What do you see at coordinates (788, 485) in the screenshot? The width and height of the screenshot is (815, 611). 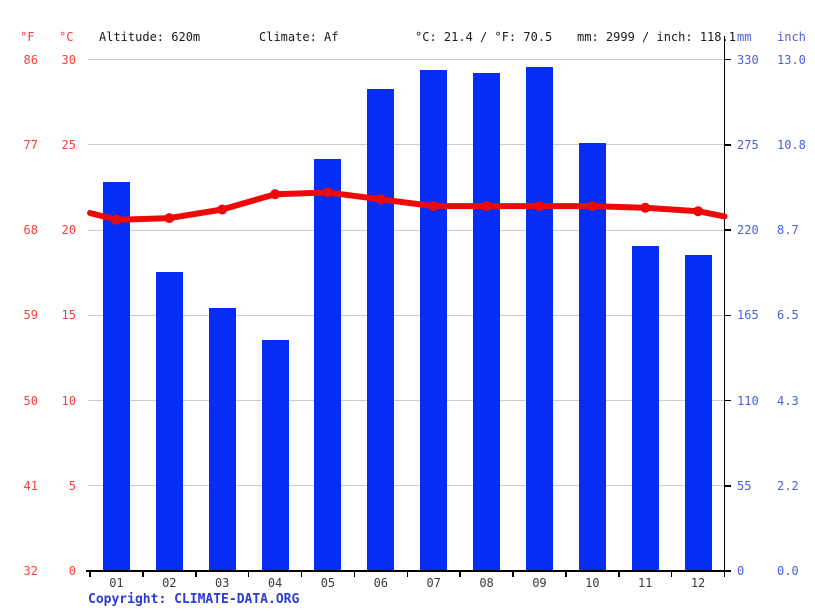 I see `right-axis-tick-inch: 2.2` at bounding box center [788, 485].